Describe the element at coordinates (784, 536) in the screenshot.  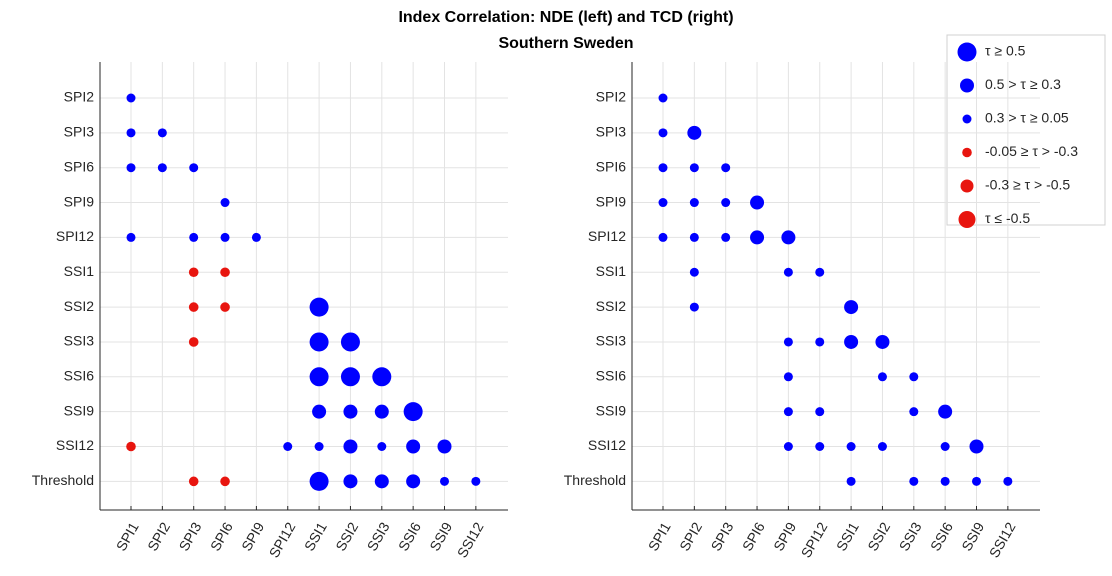
I see `x-tick-label: SPI9` at that location.